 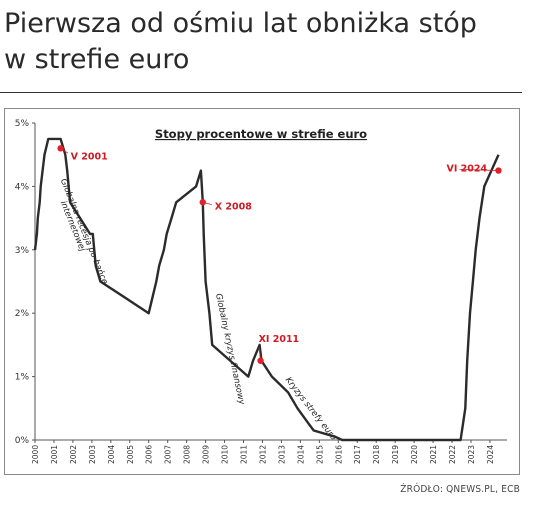 I want to click on x-tick-label: 2000, so click(x=35, y=454).